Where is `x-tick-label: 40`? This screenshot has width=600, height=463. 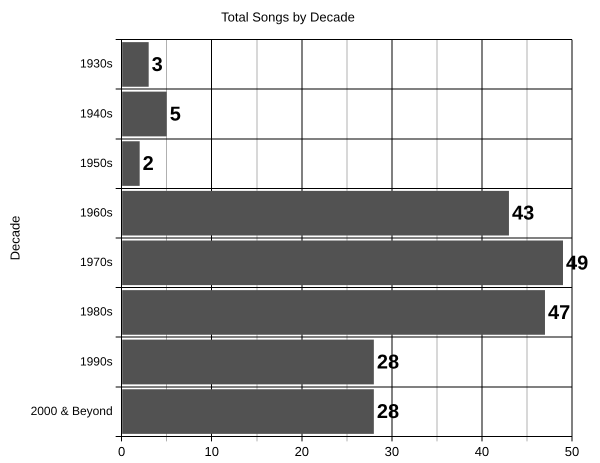
x-tick-label: 40 is located at coordinates (482, 451).